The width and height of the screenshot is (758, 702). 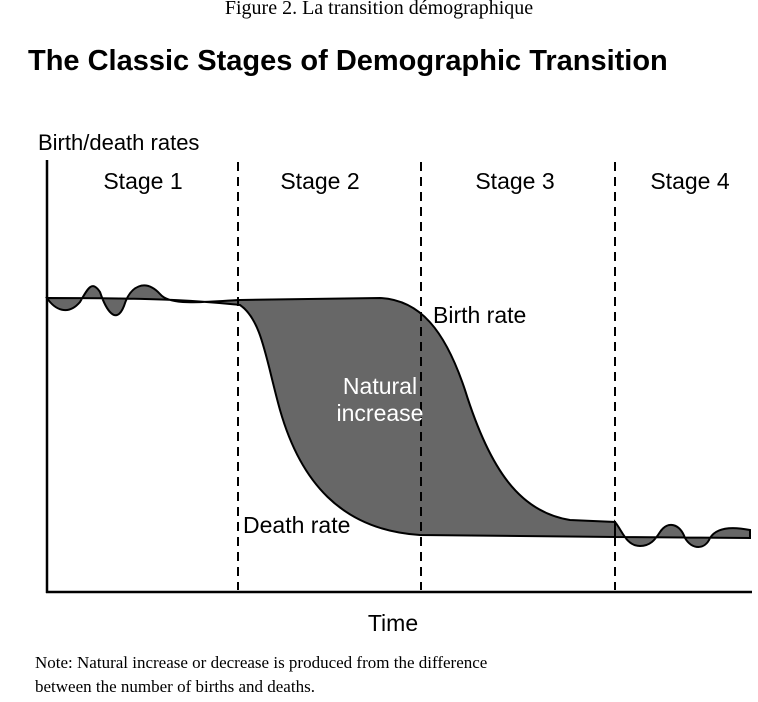 What do you see at coordinates (380, 413) in the screenshot?
I see `natural-increase-label: increase` at bounding box center [380, 413].